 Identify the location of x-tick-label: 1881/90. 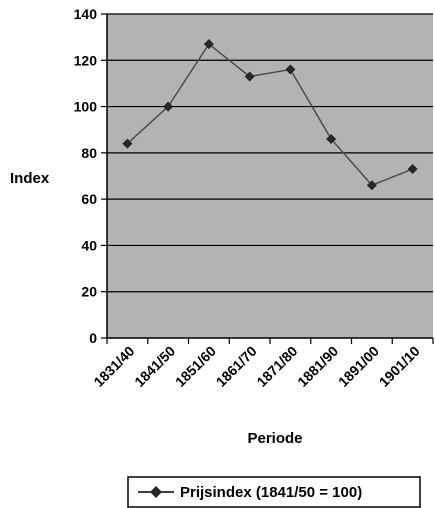
(317, 366).